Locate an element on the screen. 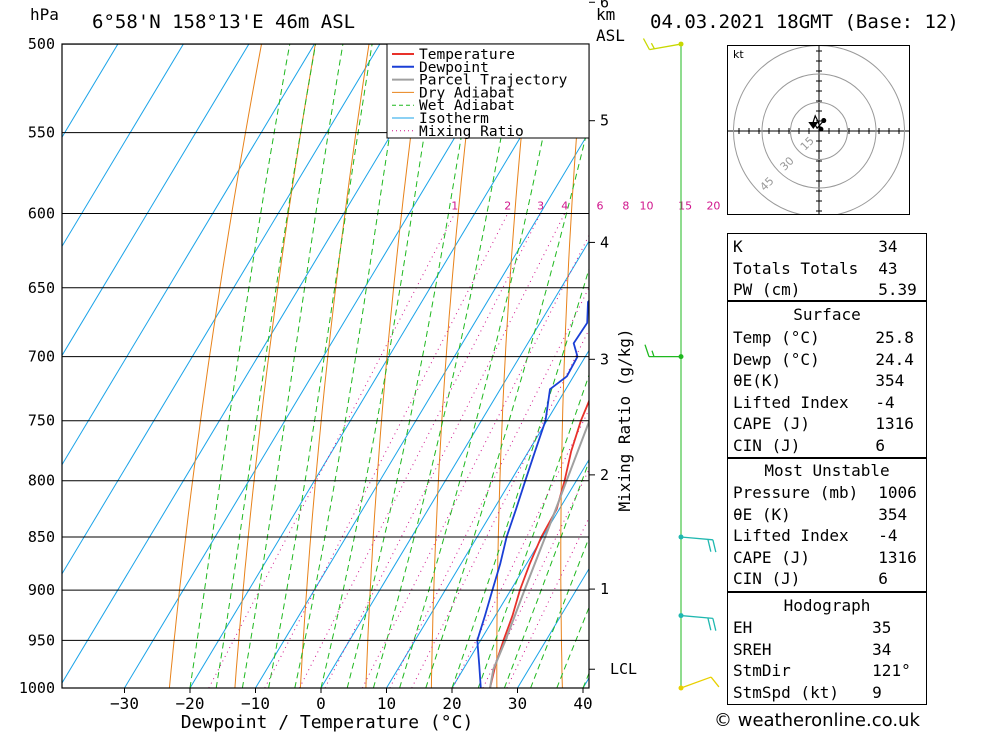  km-tick-label: 4 is located at coordinates (604, 242).